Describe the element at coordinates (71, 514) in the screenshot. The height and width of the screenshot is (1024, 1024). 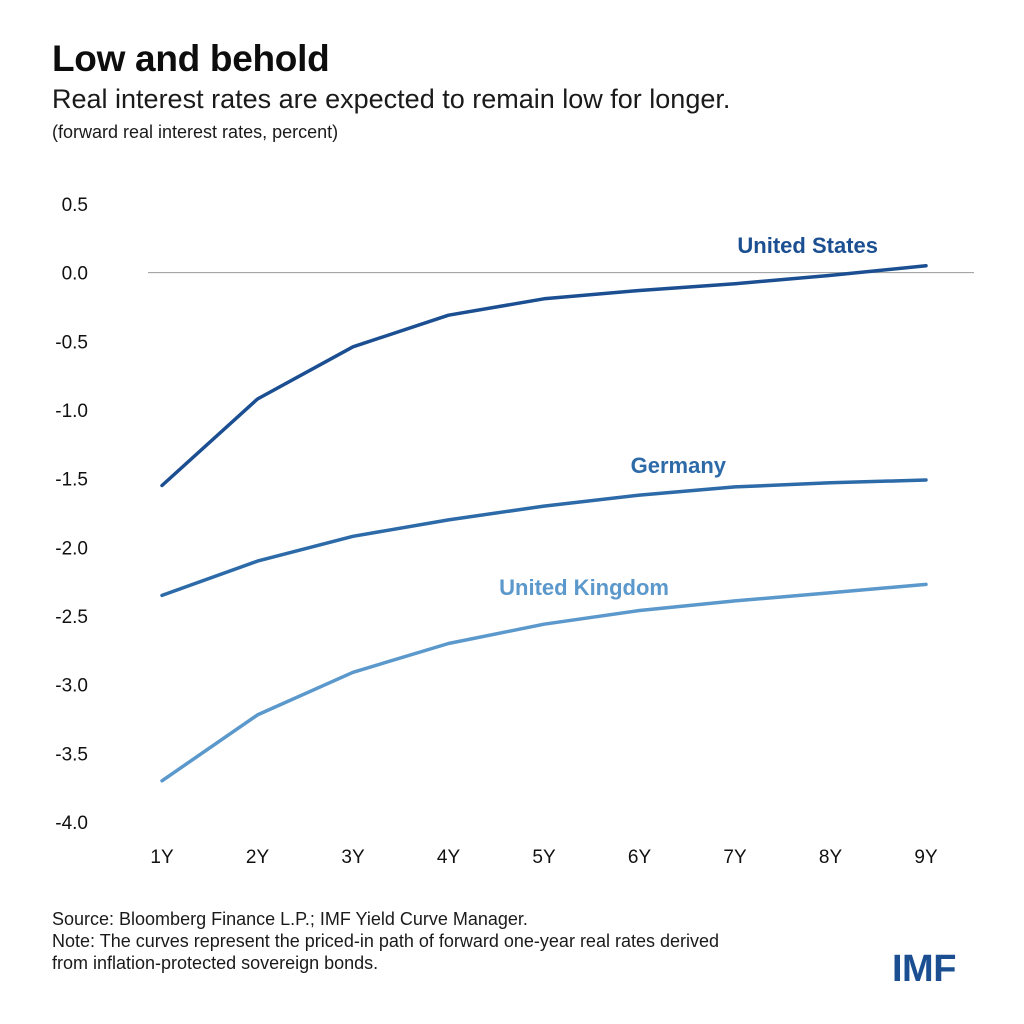
I see `y-axis-ticks: 0.5 0.0 -0.5 -1.0 -1.5 -2.0 -2.5 -3.0 -3.5 -4.0` at that location.